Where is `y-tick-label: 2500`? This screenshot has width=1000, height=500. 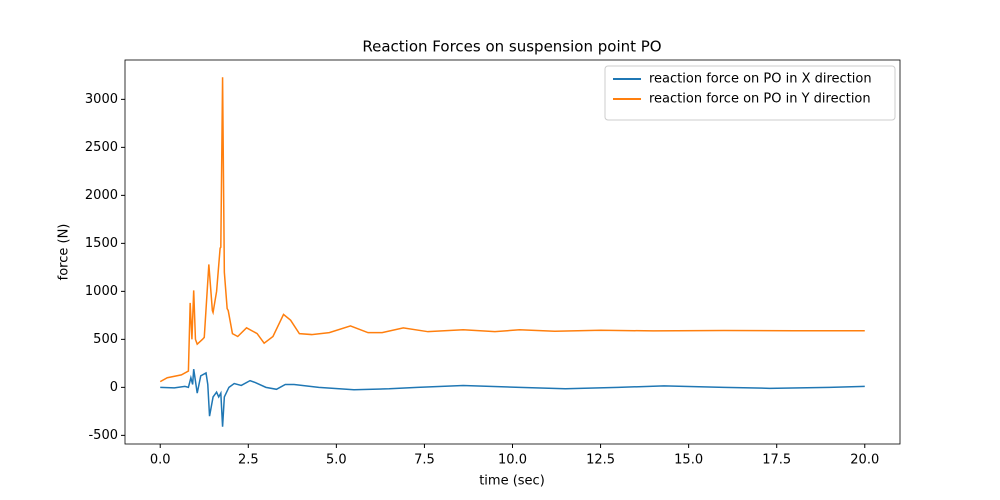
y-tick-label: 2500 is located at coordinates (101, 147).